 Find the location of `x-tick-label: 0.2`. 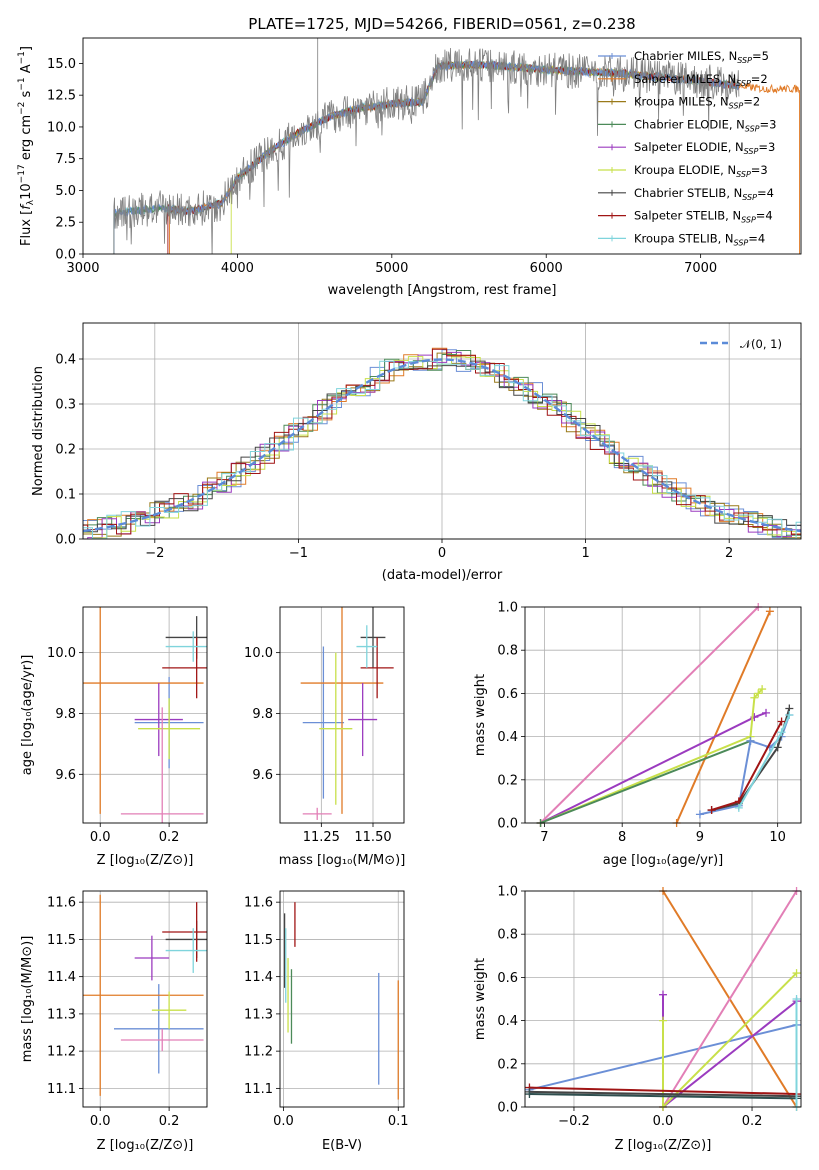

x-tick-label: 0.2 is located at coordinates (752, 1121).